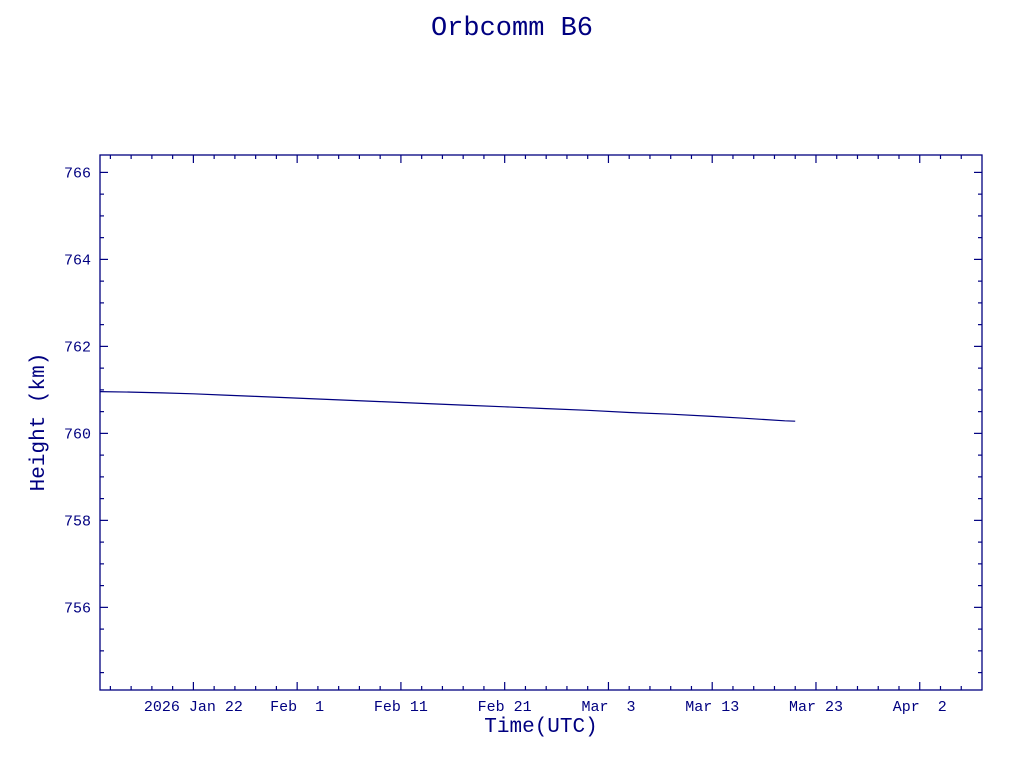 The width and height of the screenshot is (1024, 768). I want to click on x-axis-label: Time(UTC), so click(541, 727).